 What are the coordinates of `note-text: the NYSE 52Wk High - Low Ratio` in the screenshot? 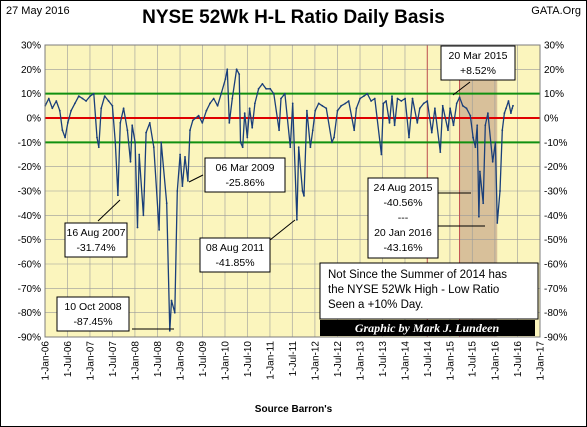 It's located at (413, 290).